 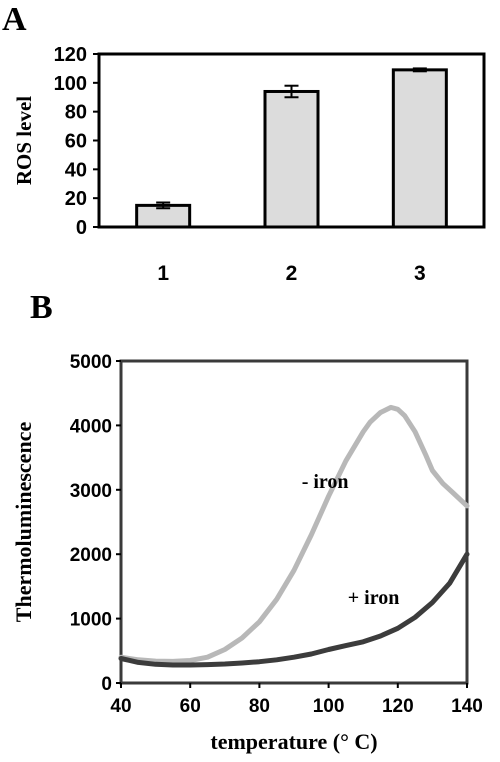 What do you see at coordinates (76, 170) in the screenshot?
I see `y-tick-label: 40` at bounding box center [76, 170].